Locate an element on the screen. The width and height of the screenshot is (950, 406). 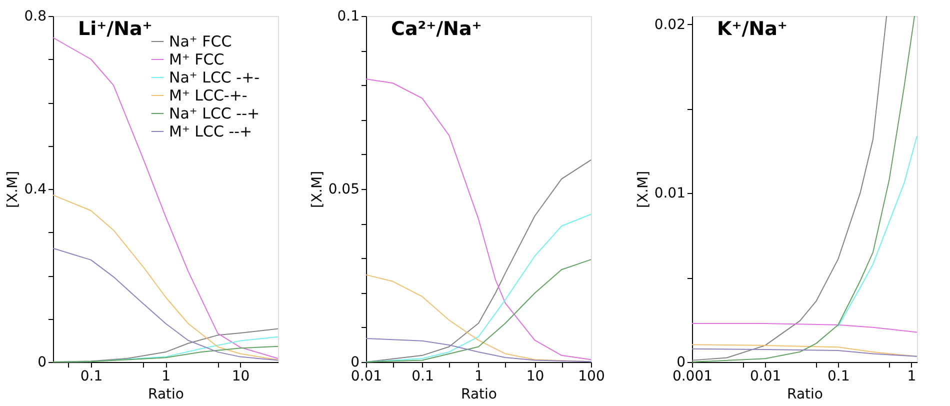
y-tick-label: 0.05 is located at coordinates (344, 190).